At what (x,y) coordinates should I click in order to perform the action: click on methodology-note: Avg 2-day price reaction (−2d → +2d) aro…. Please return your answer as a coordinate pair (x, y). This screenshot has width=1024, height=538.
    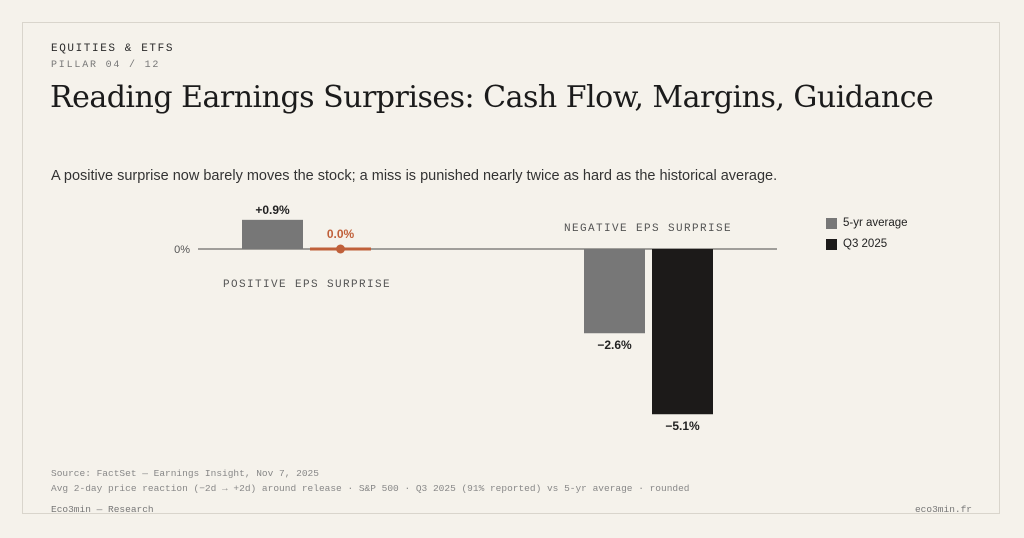
    Looking at the image, I should click on (370, 488).